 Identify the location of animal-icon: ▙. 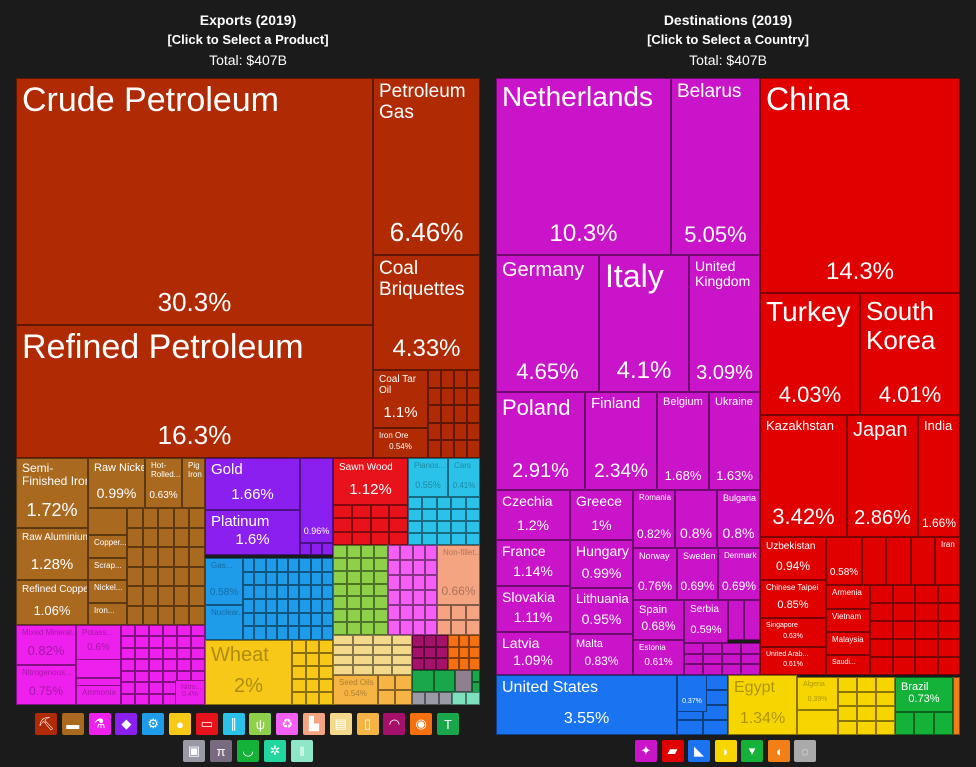
(314, 724).